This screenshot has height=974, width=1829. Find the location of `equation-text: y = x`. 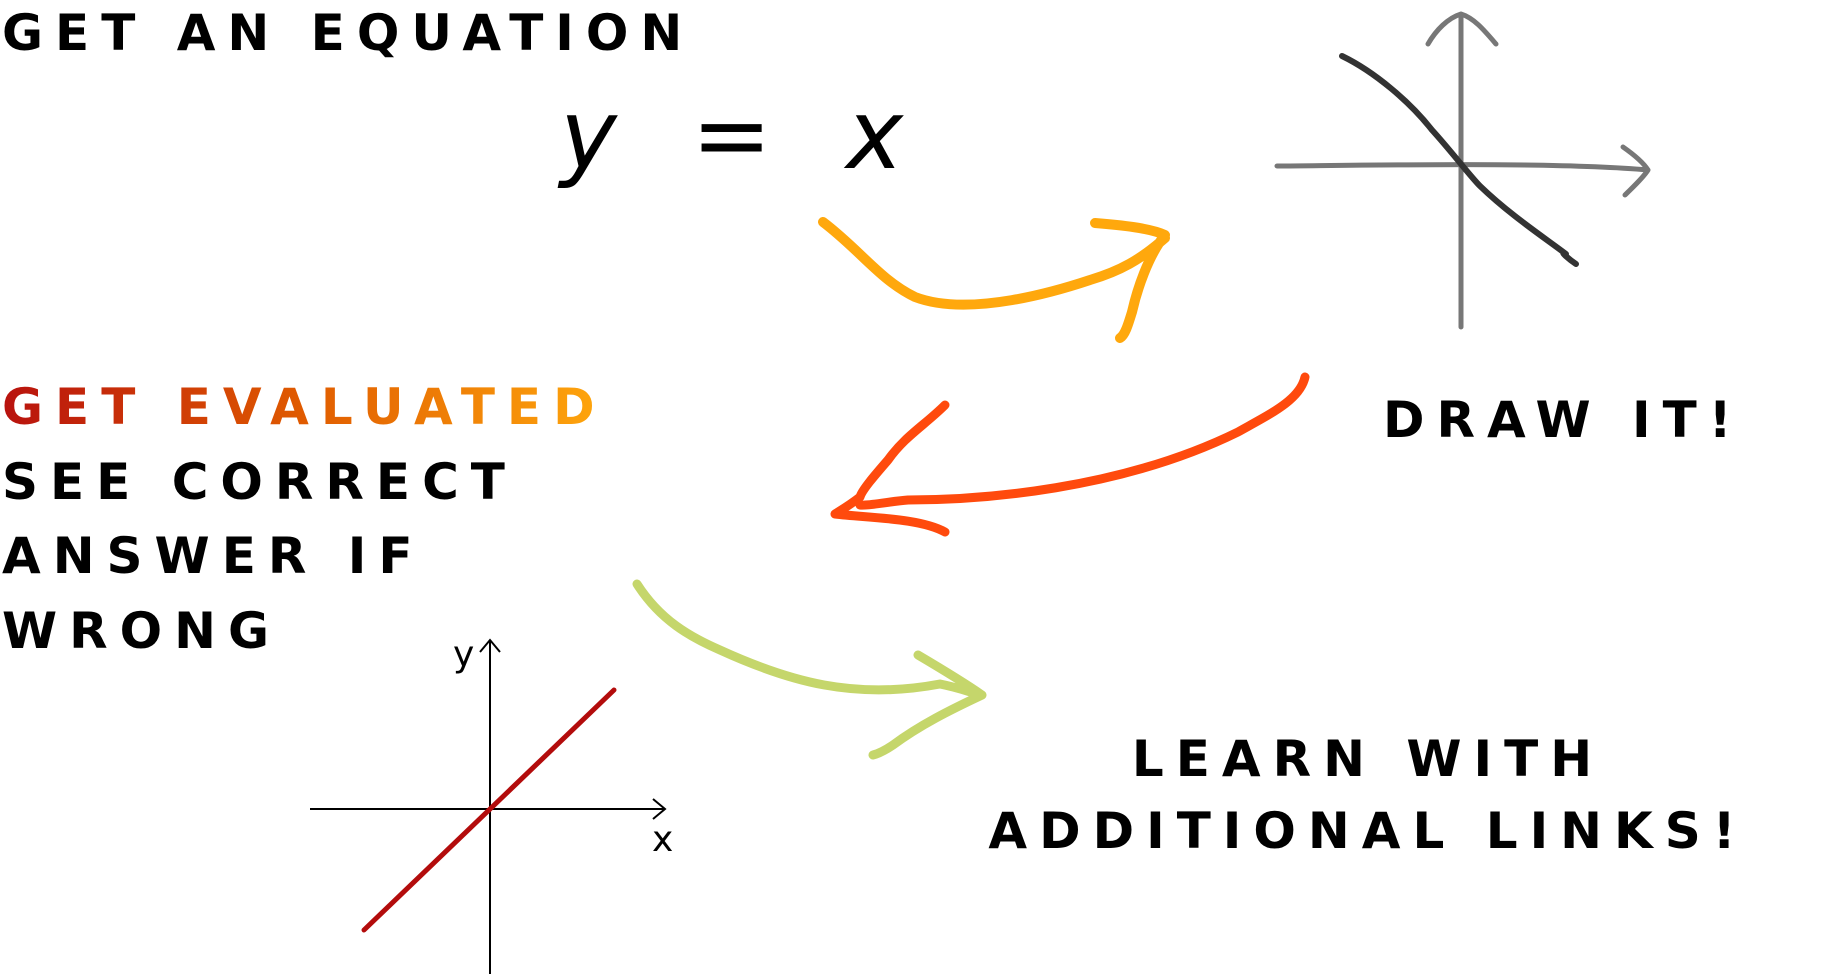

equation-text: y = x is located at coordinates (741, 135).